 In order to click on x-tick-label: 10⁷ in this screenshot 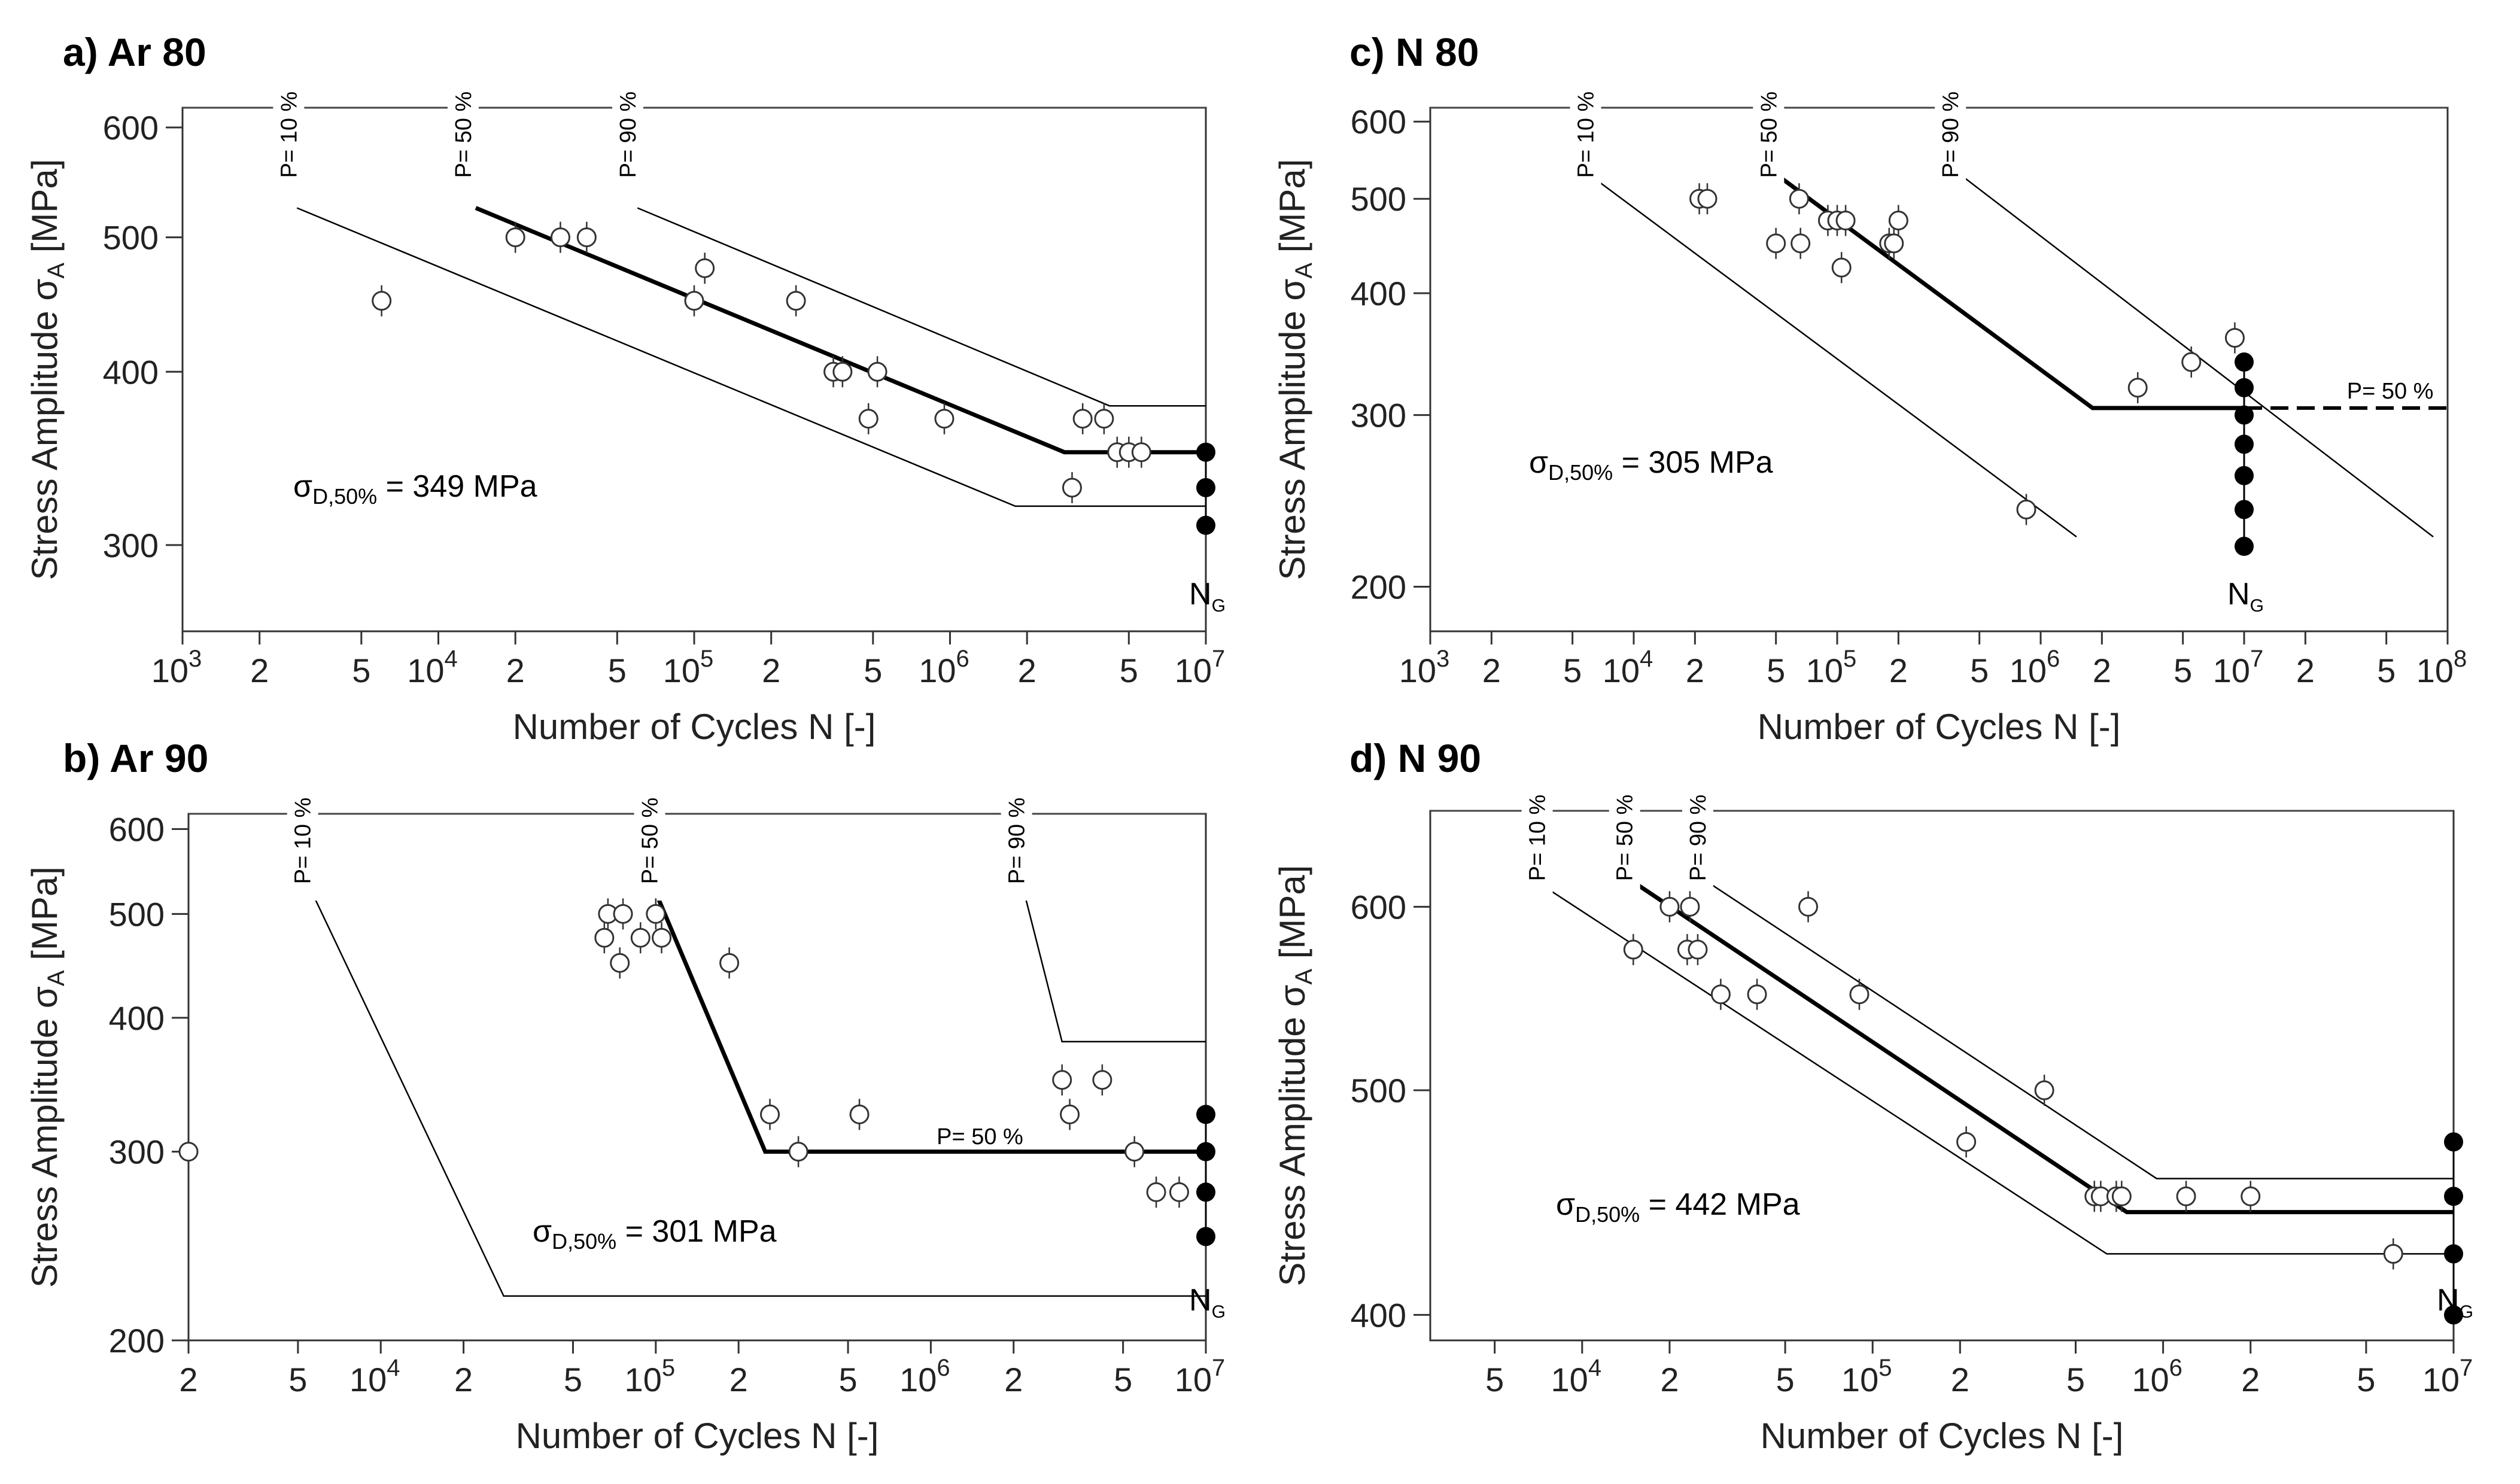, I will do `click(1201, 1376)`.